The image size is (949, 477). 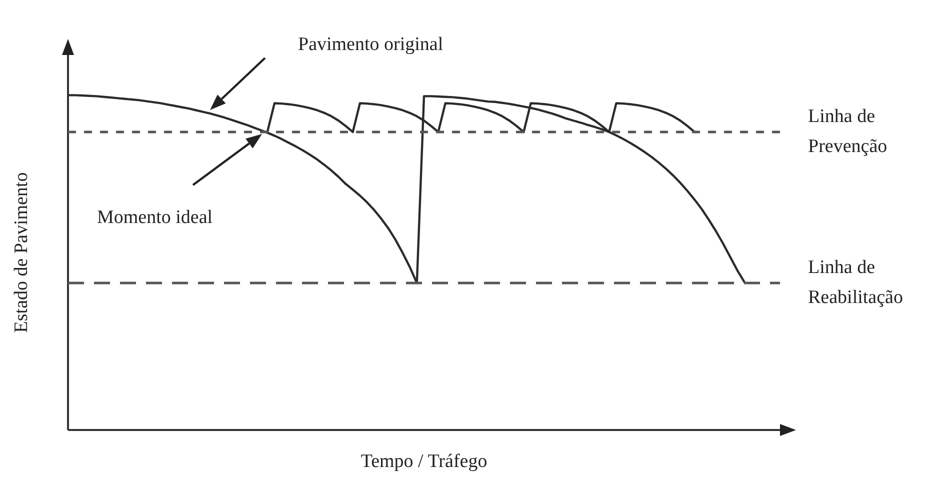 What do you see at coordinates (424, 461) in the screenshot?
I see `x-axis-title: Tempo / Tráfego` at bounding box center [424, 461].